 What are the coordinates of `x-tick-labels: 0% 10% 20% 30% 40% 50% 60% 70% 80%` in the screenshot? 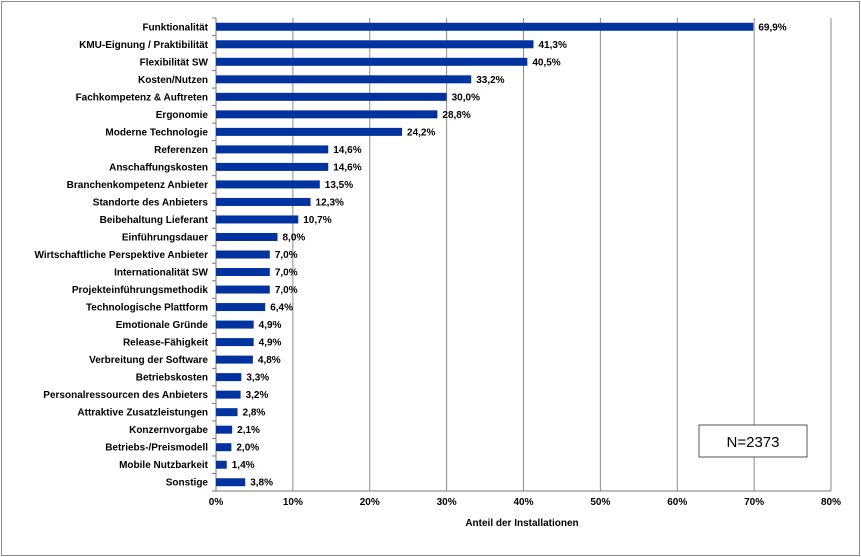 It's located at (525, 502).